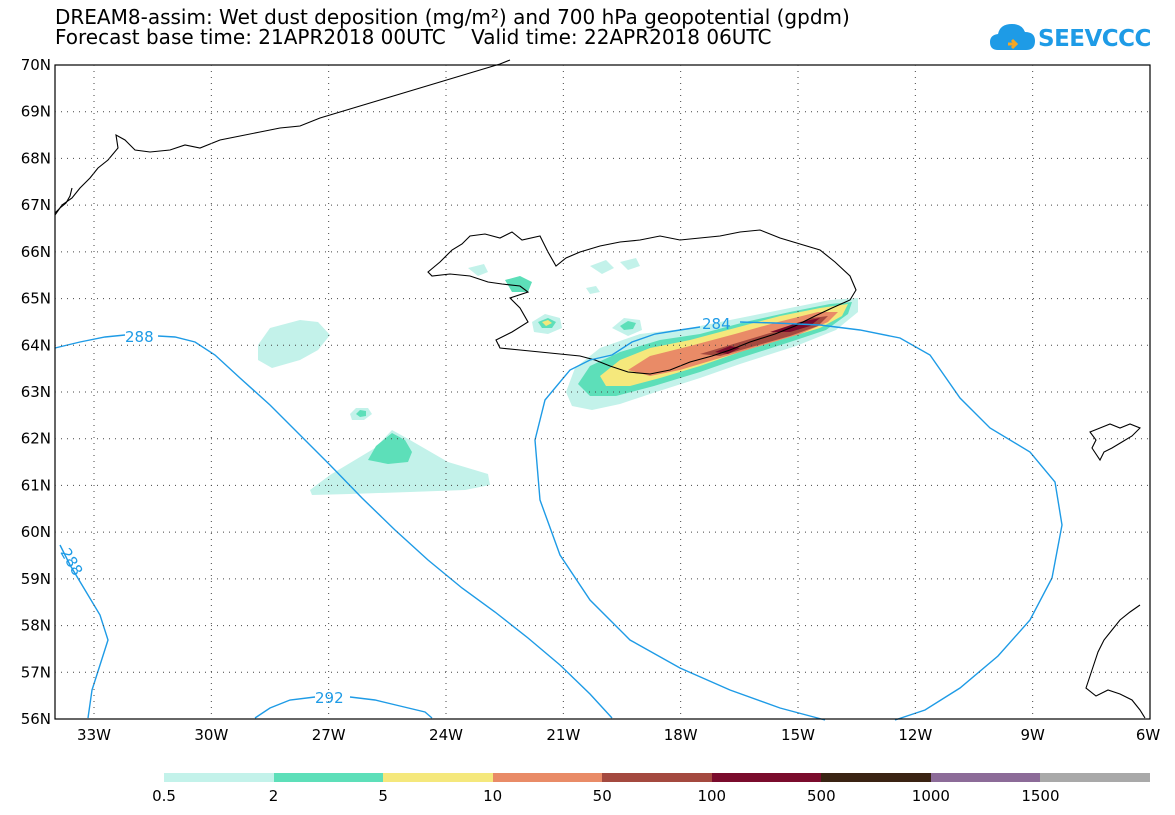 Image resolution: width=1175 pixels, height=815 pixels. I want to click on lat-label: 66N, so click(36, 252).